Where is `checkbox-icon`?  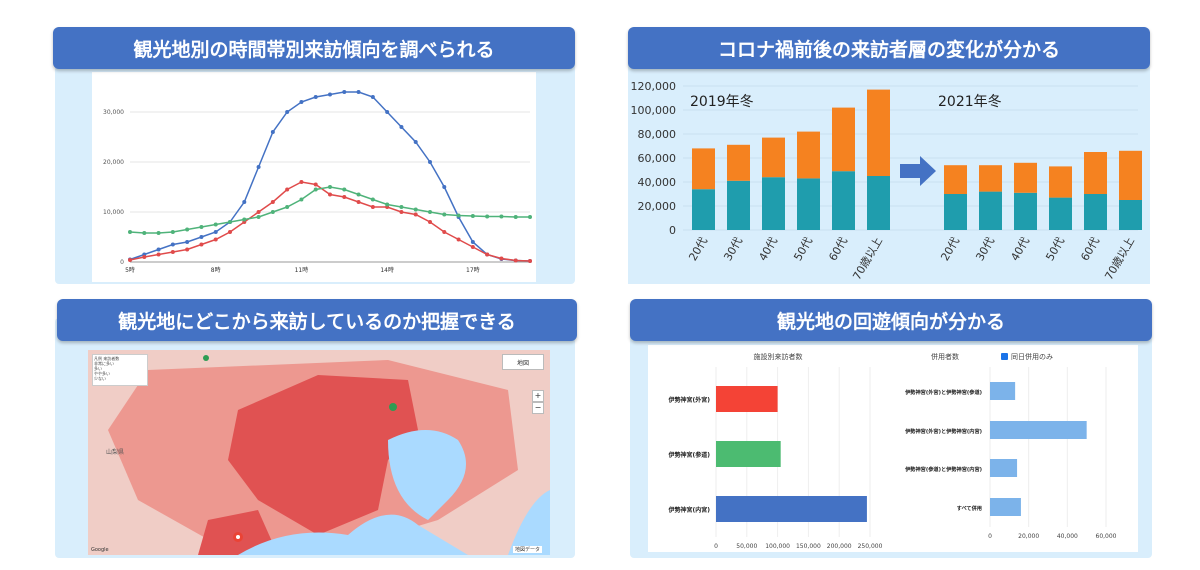 checkbox-icon is located at coordinates (1004, 356).